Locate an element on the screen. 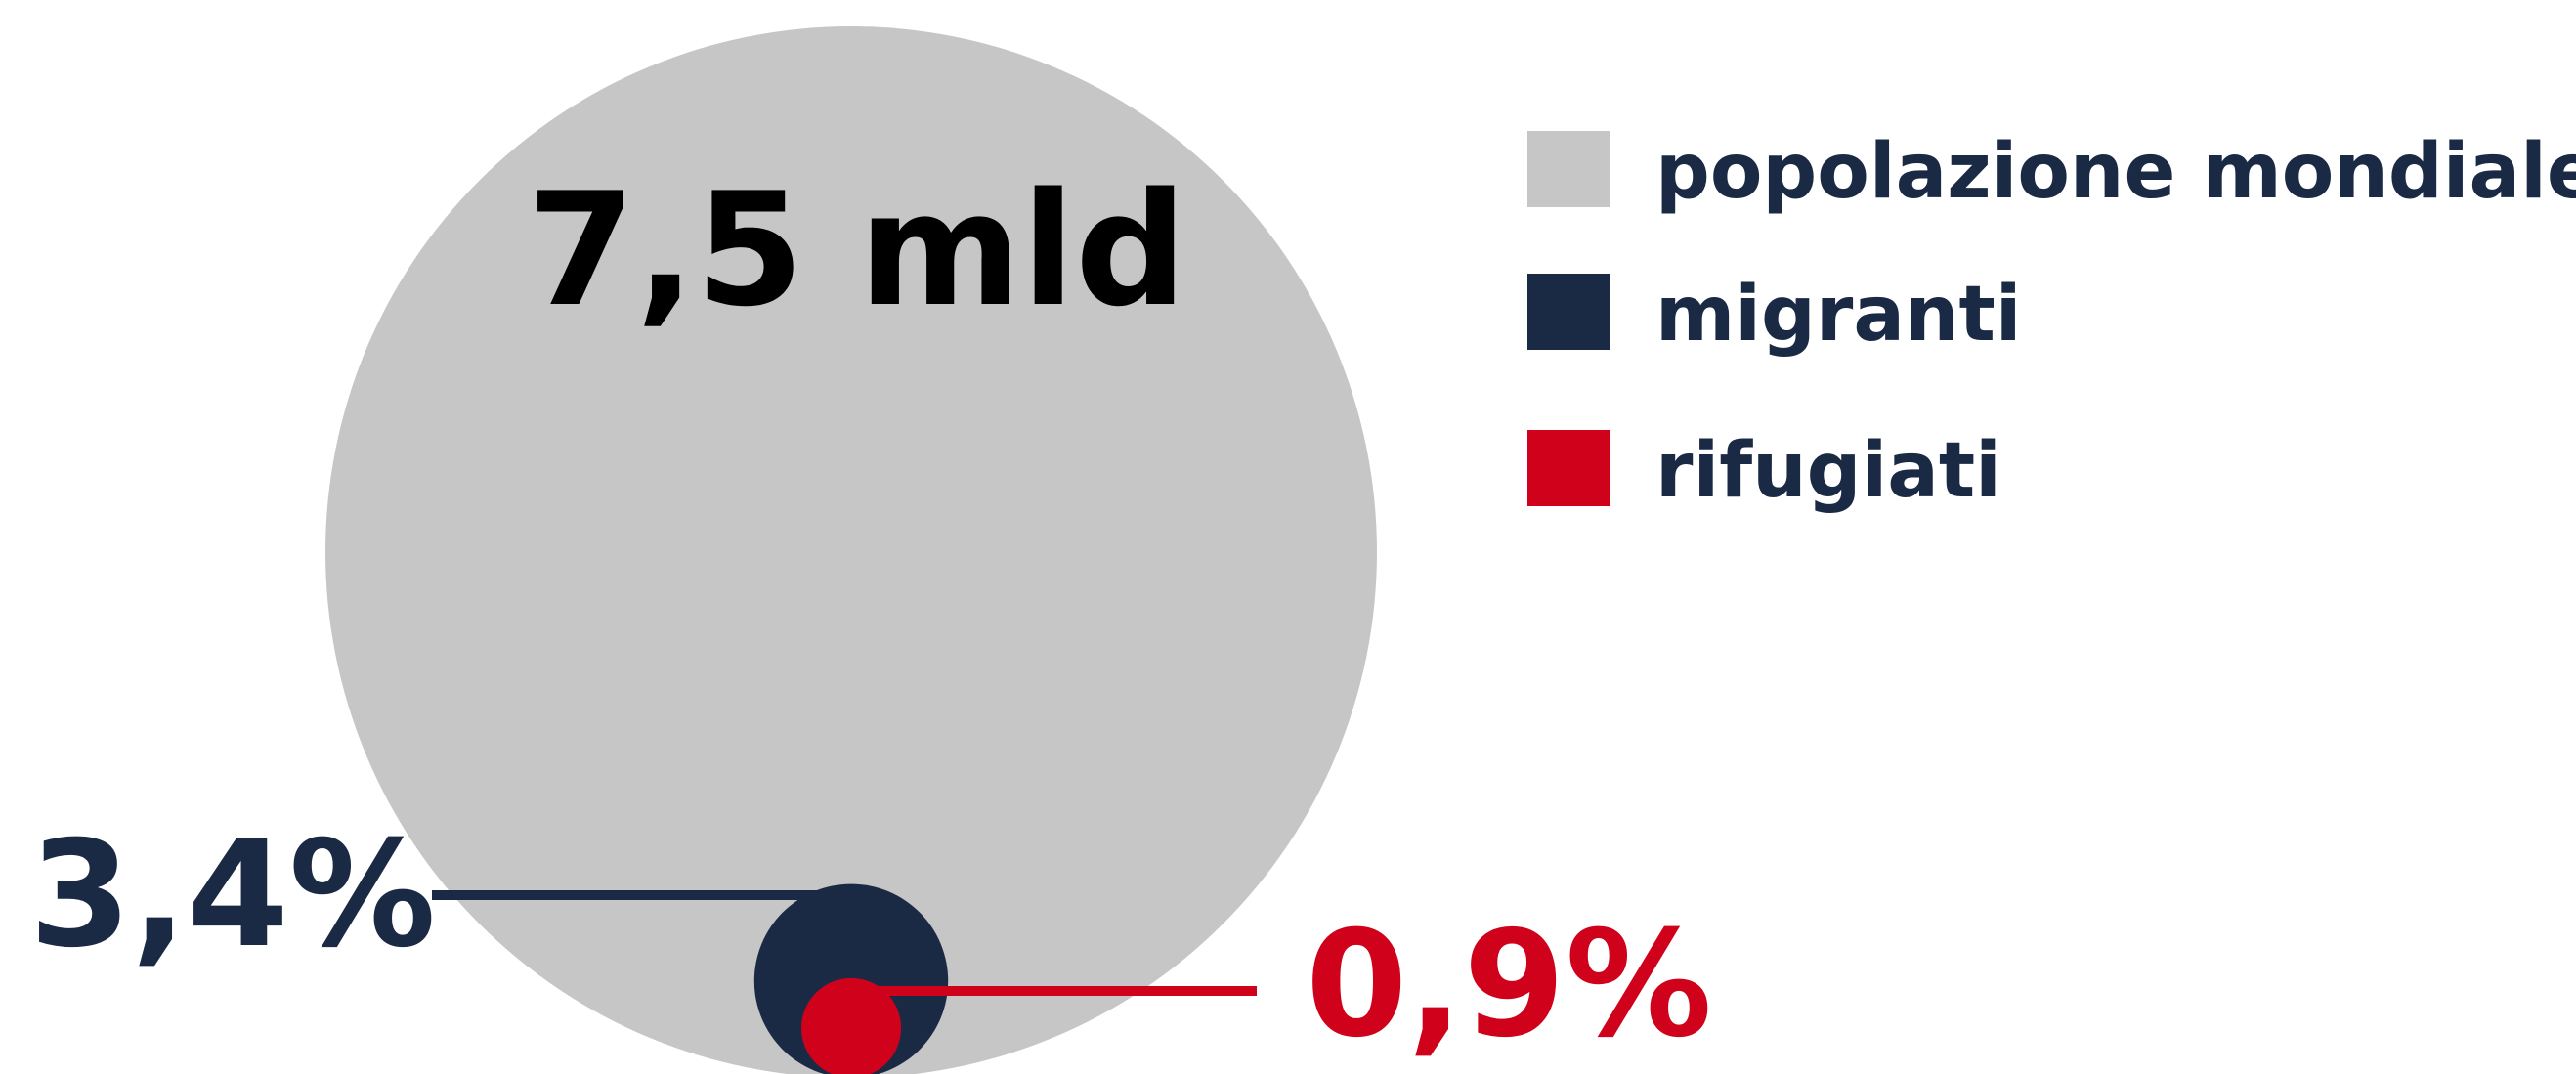  legend-label: migranti is located at coordinates (1839, 315).